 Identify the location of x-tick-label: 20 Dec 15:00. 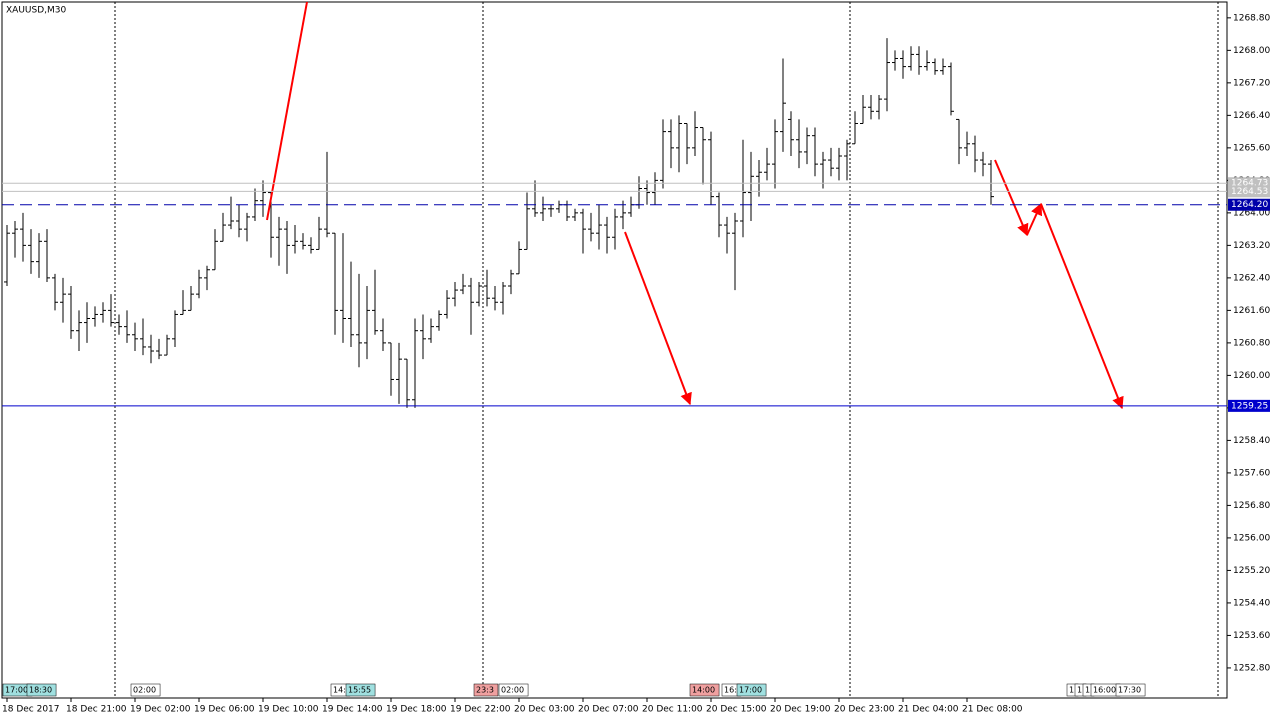
(736, 710).